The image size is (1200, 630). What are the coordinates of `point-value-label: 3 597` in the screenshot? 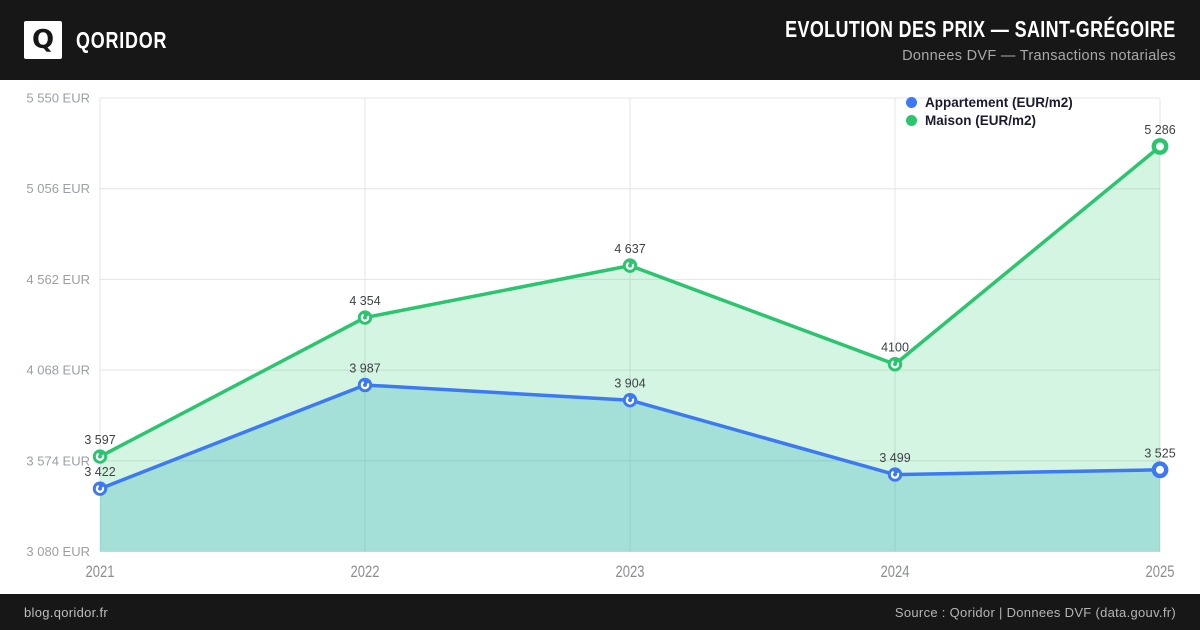 It's located at (99, 440).